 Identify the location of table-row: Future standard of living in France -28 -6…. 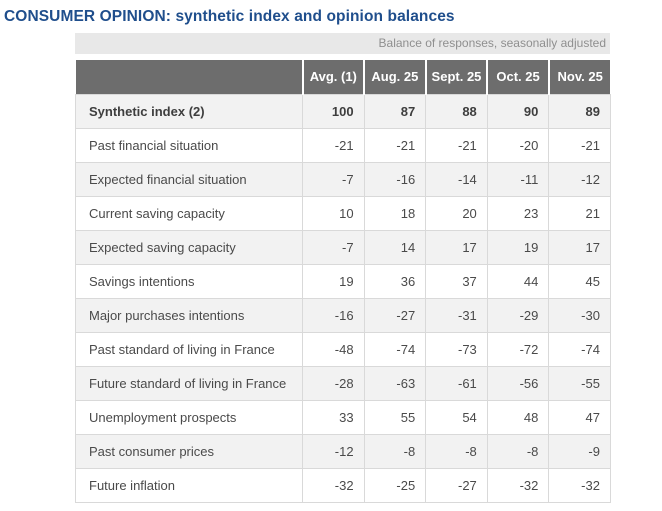
(343, 382).